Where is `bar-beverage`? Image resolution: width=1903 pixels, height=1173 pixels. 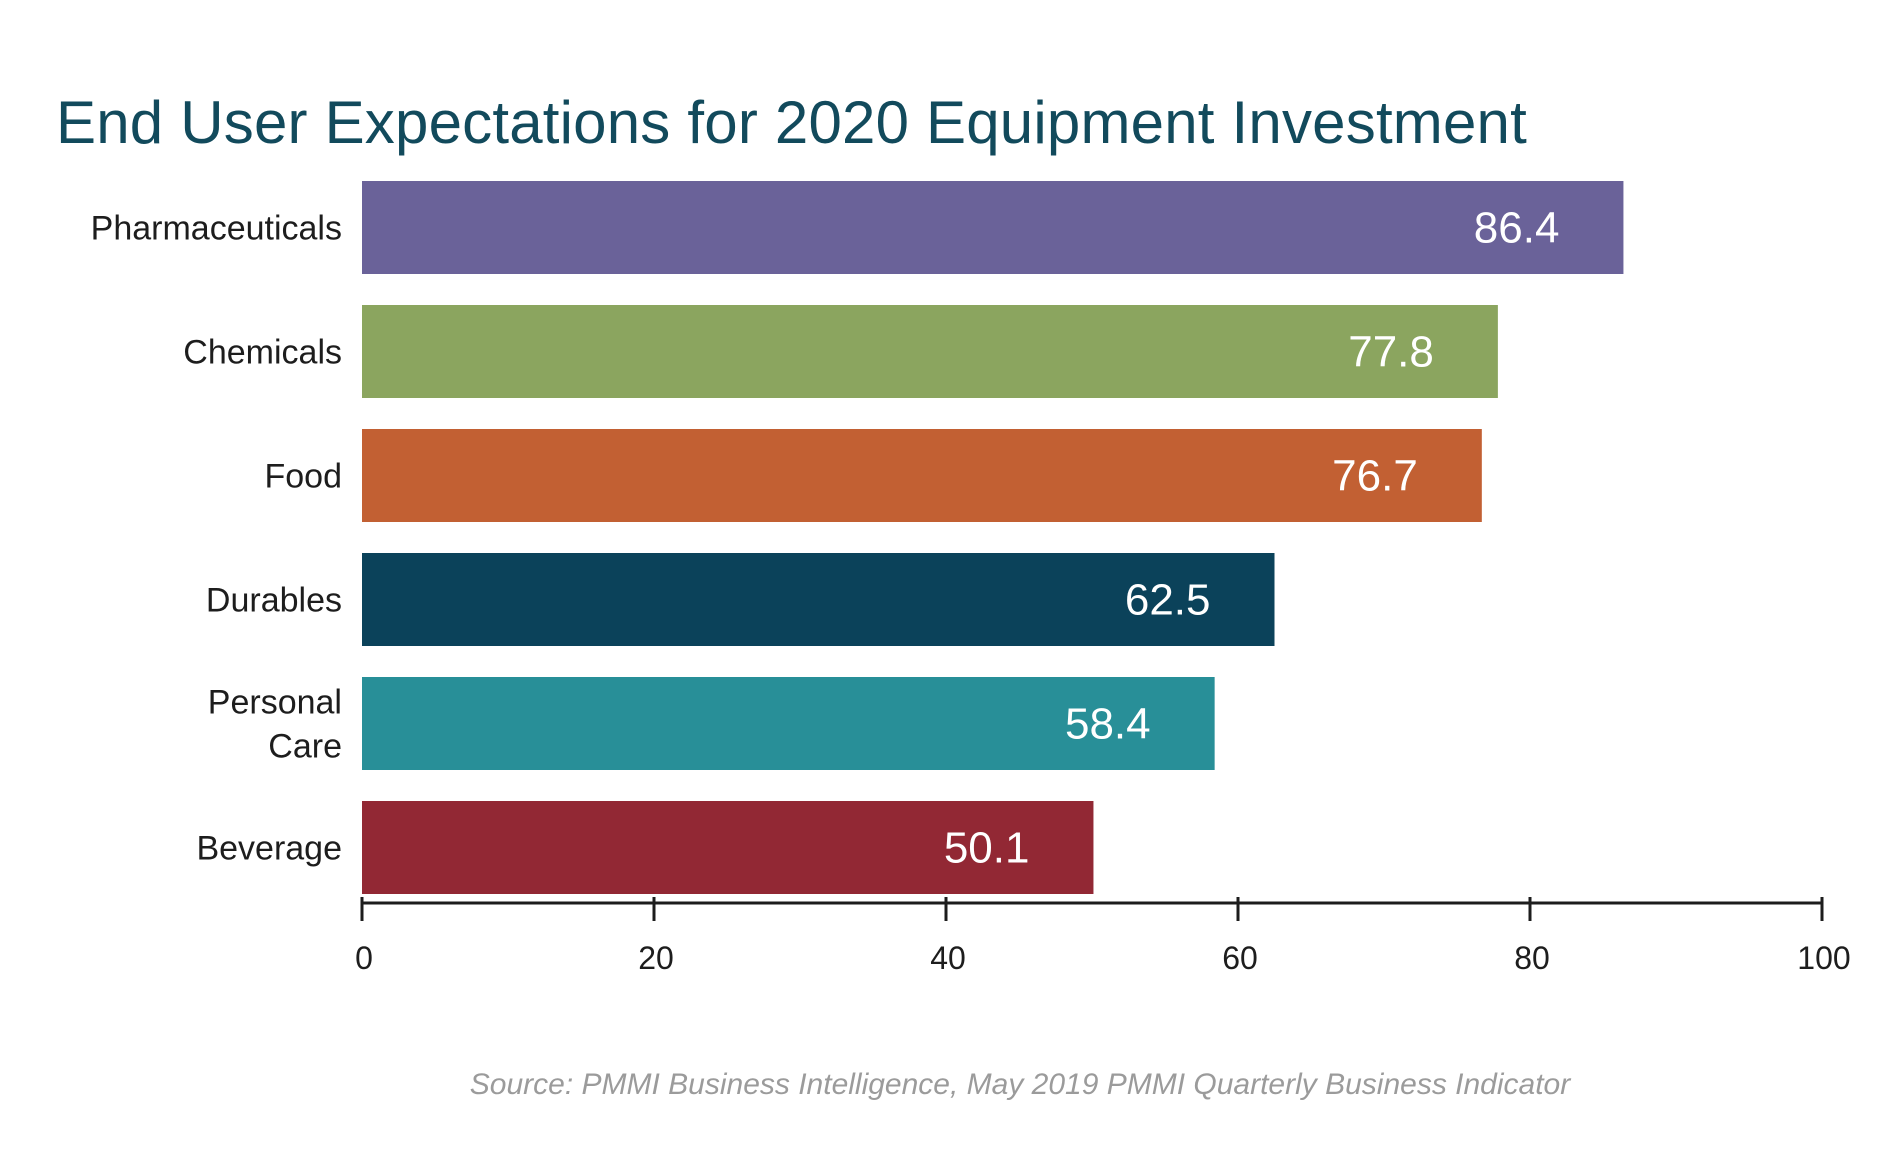
bar-beverage is located at coordinates (728, 847).